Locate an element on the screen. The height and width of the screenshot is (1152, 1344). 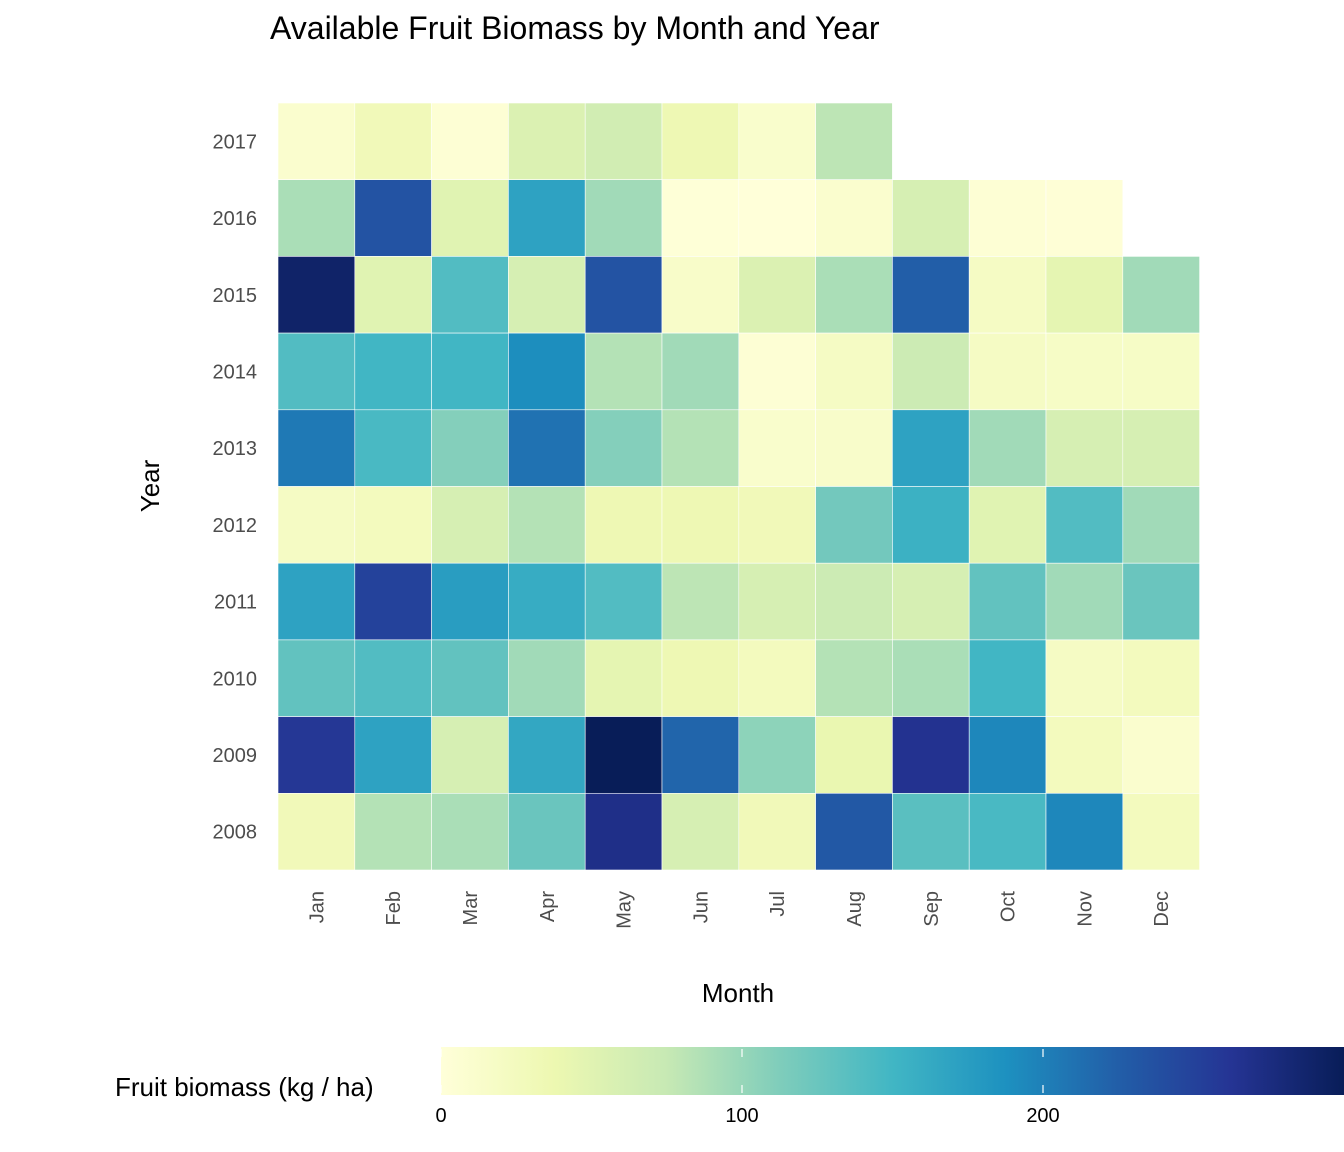
legend-title: Fruit biomass (kg / ha) is located at coordinates (244, 1087).